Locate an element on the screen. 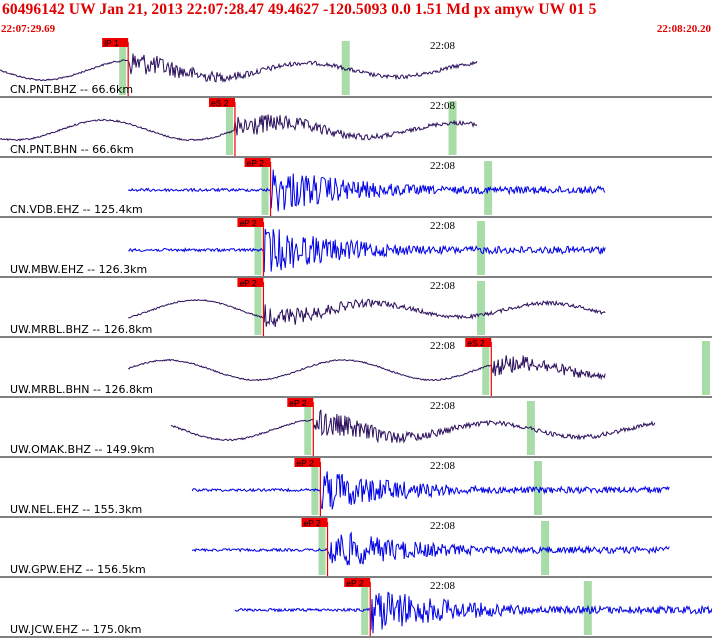 The image size is (712, 638). trace-panel: eP 2 22:08 UW.MRBL.BHZ -- 126.8km is located at coordinates (356, 308).